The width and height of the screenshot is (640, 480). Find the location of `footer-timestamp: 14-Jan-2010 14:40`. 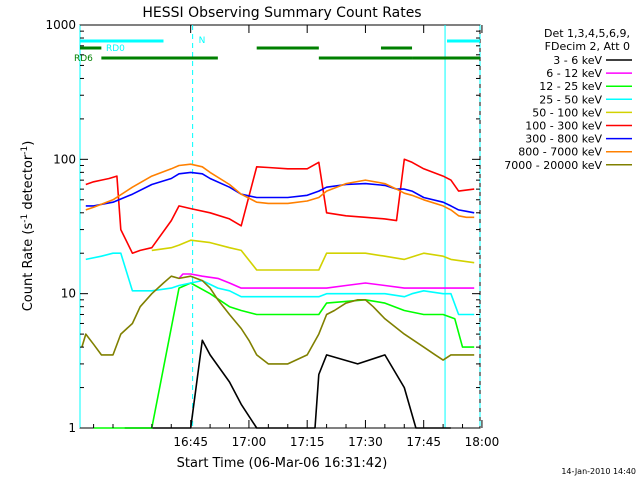

footer-timestamp: 14-Jan-2010 14:40 is located at coordinates (598, 471).